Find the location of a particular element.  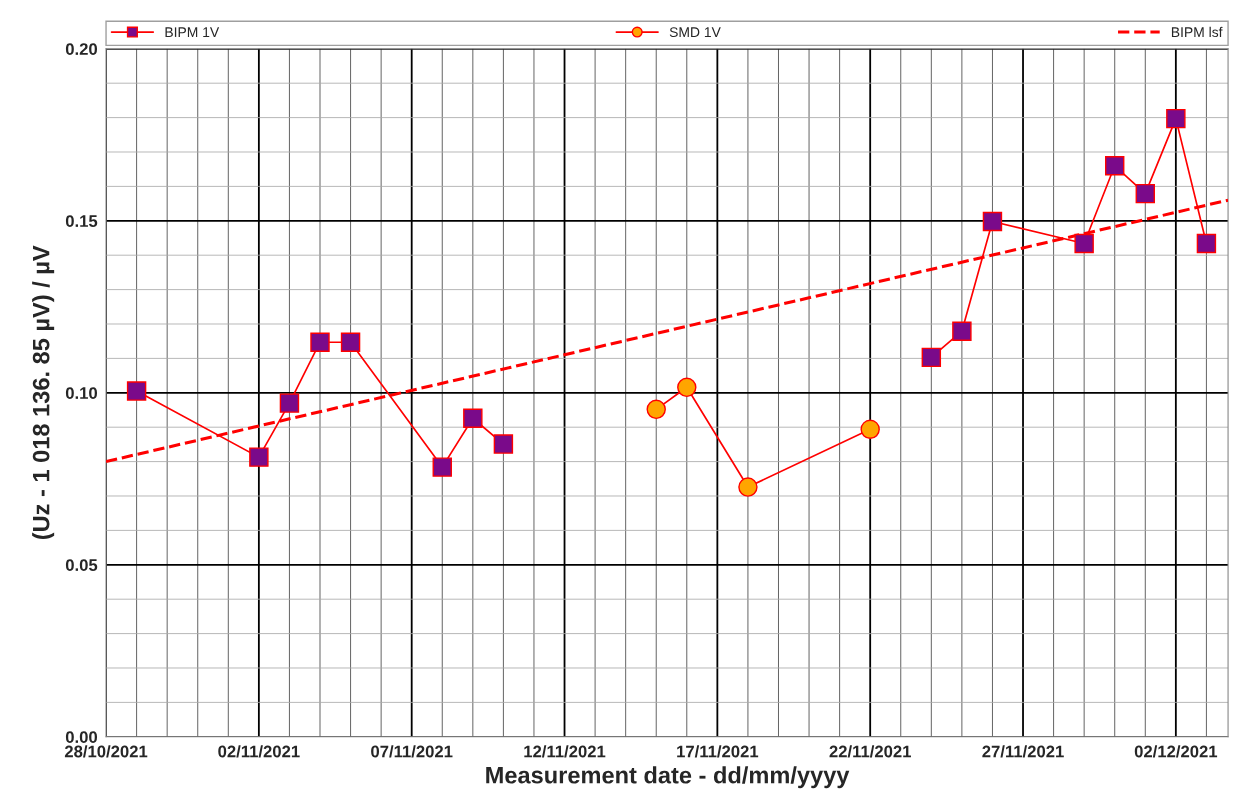

x-tick-label: 22/11/2021 is located at coordinates (870, 751).